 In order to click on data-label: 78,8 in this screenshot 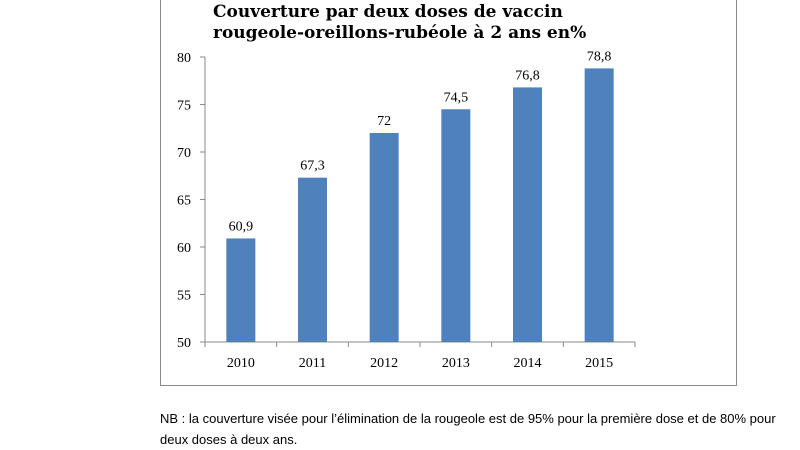, I will do `click(599, 56)`.